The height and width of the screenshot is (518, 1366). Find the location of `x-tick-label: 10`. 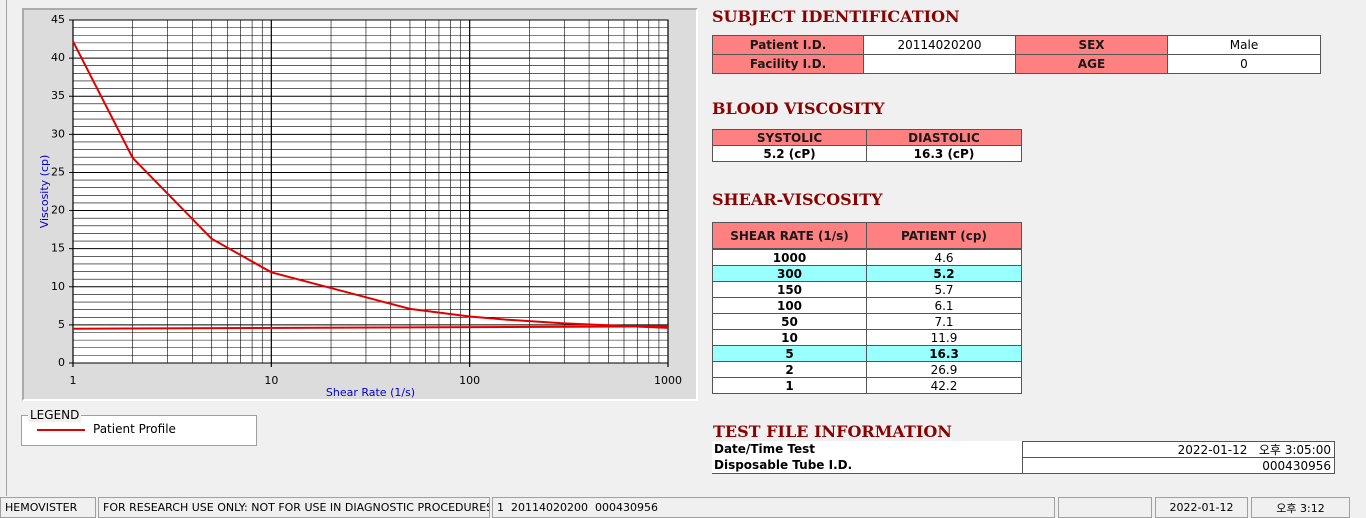

x-tick-label: 10 is located at coordinates (271, 380).